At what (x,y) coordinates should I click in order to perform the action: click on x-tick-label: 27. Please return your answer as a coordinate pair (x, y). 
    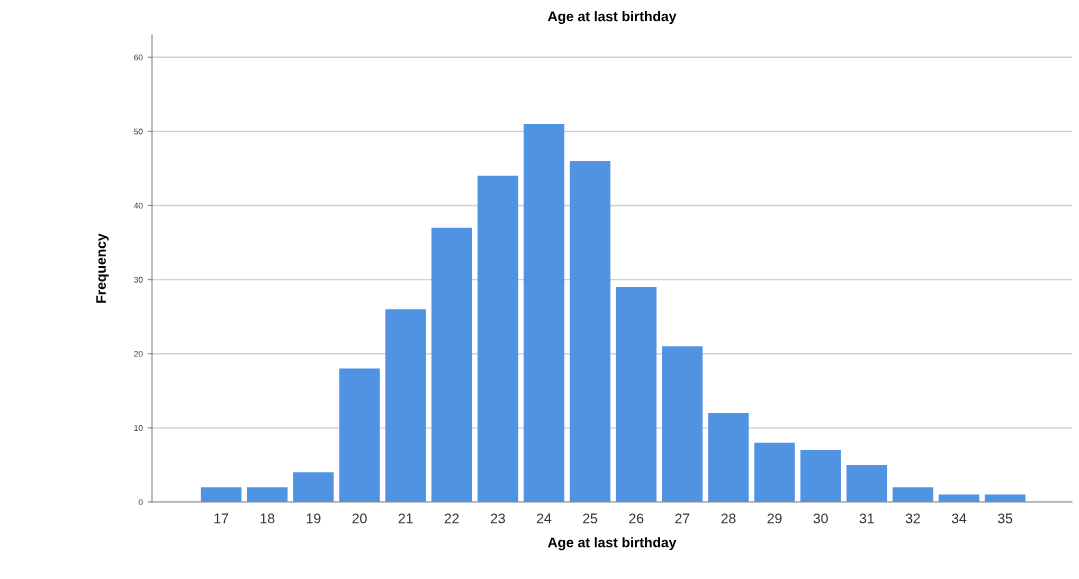
    Looking at the image, I should click on (682, 518).